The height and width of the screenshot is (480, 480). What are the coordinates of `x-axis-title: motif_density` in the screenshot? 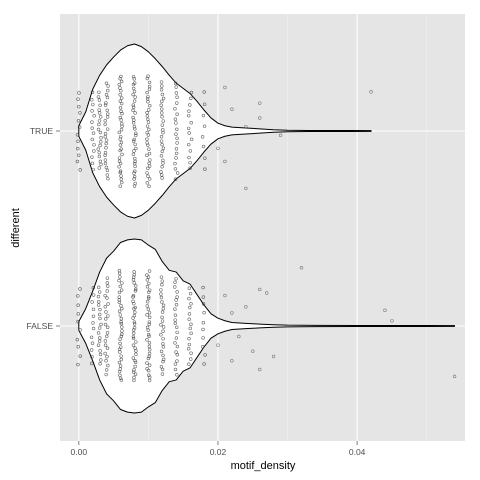 It's located at (263, 466).